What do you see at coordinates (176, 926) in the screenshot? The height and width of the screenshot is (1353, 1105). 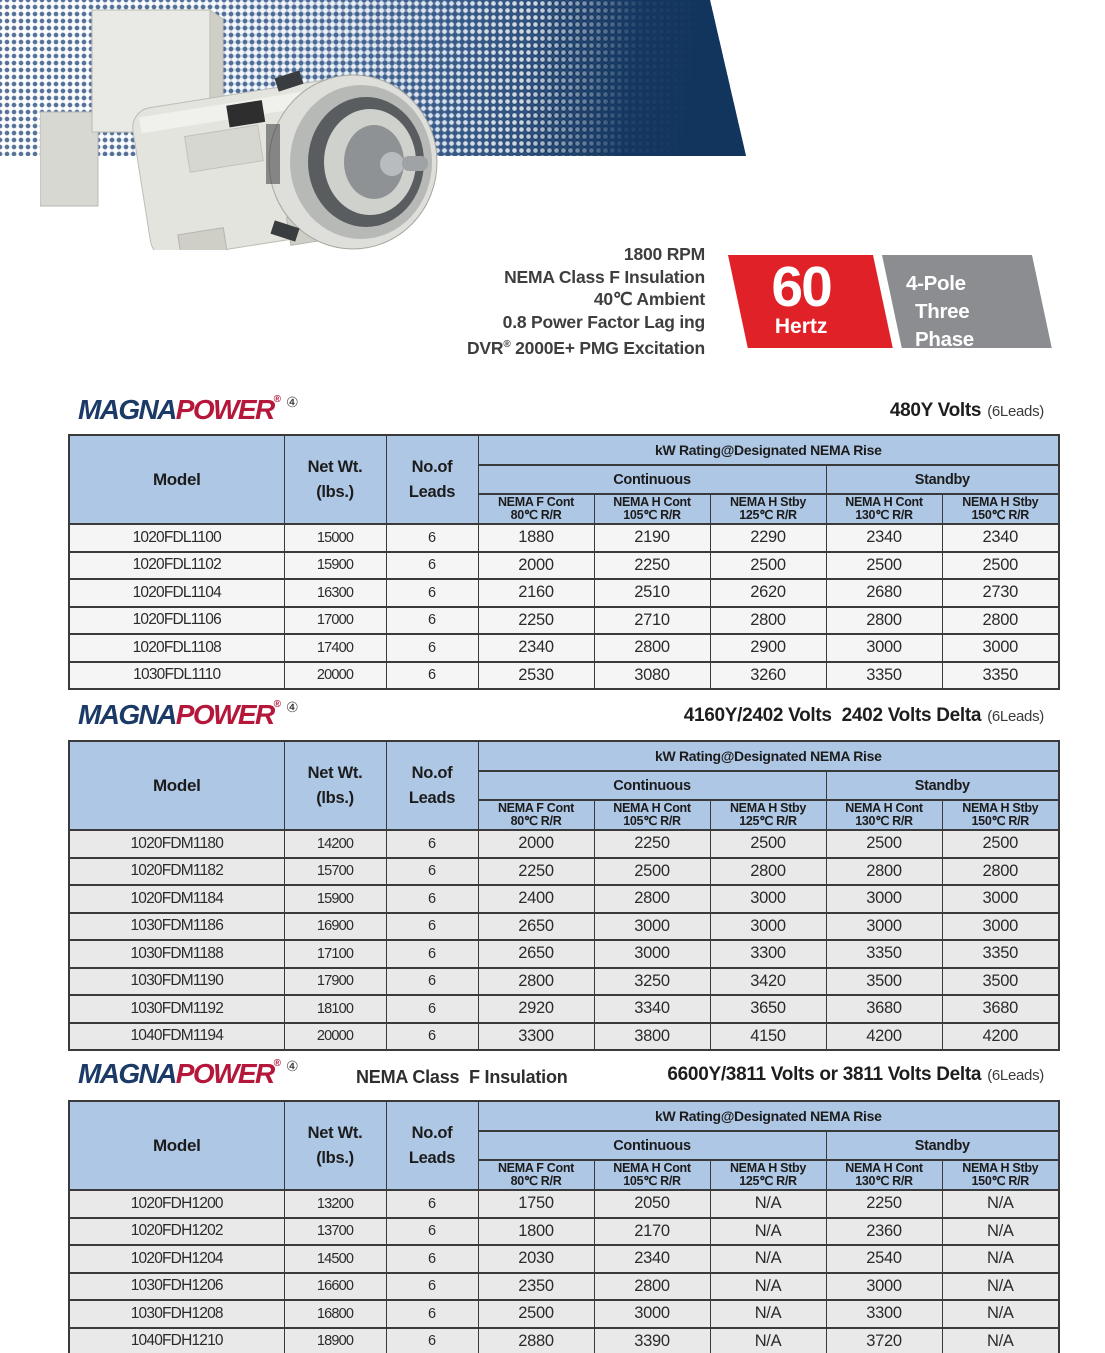 I see `model-cell: 1030FDM1186` at bounding box center [176, 926].